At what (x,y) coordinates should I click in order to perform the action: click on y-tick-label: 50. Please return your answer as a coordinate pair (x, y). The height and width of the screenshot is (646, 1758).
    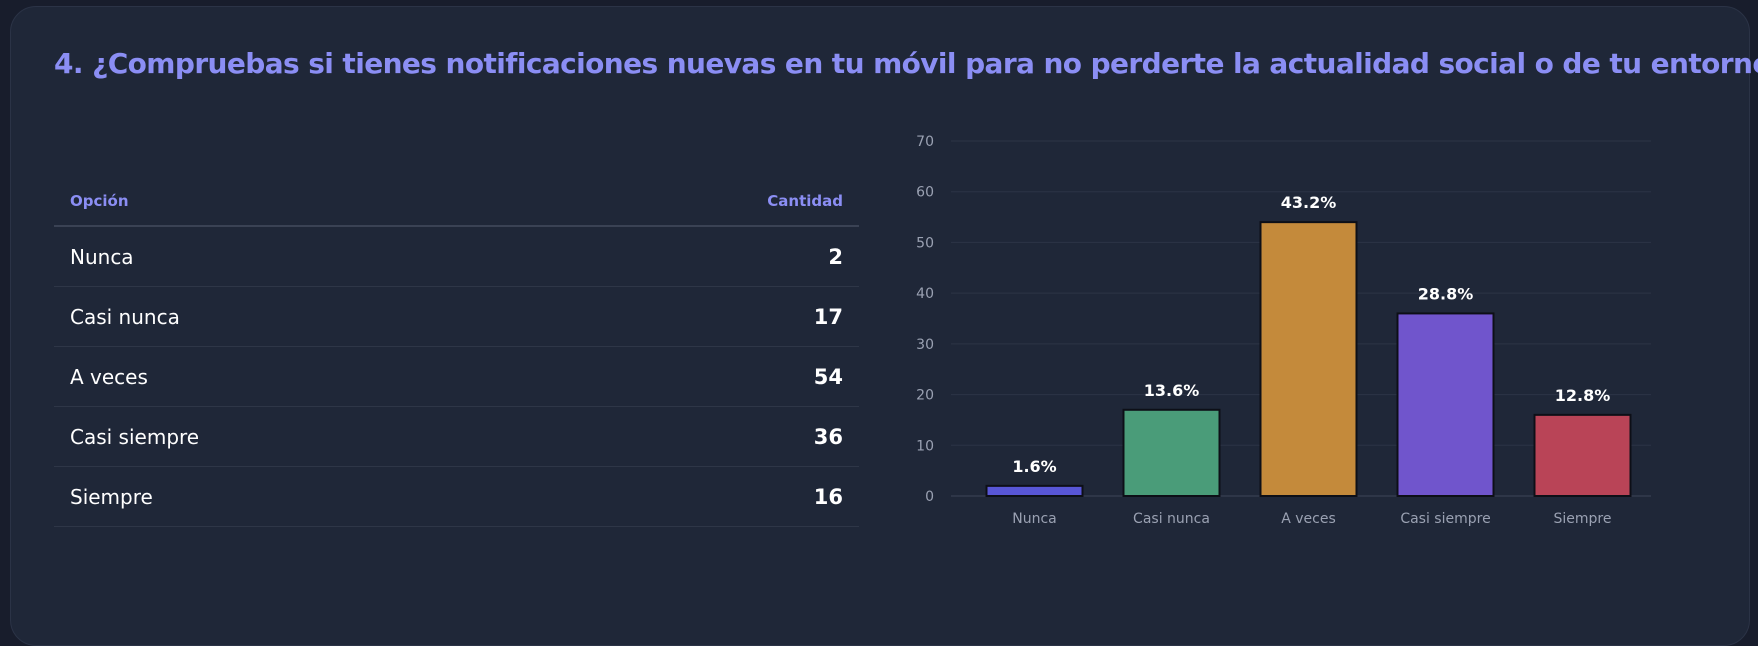
    Looking at the image, I should click on (925, 243).